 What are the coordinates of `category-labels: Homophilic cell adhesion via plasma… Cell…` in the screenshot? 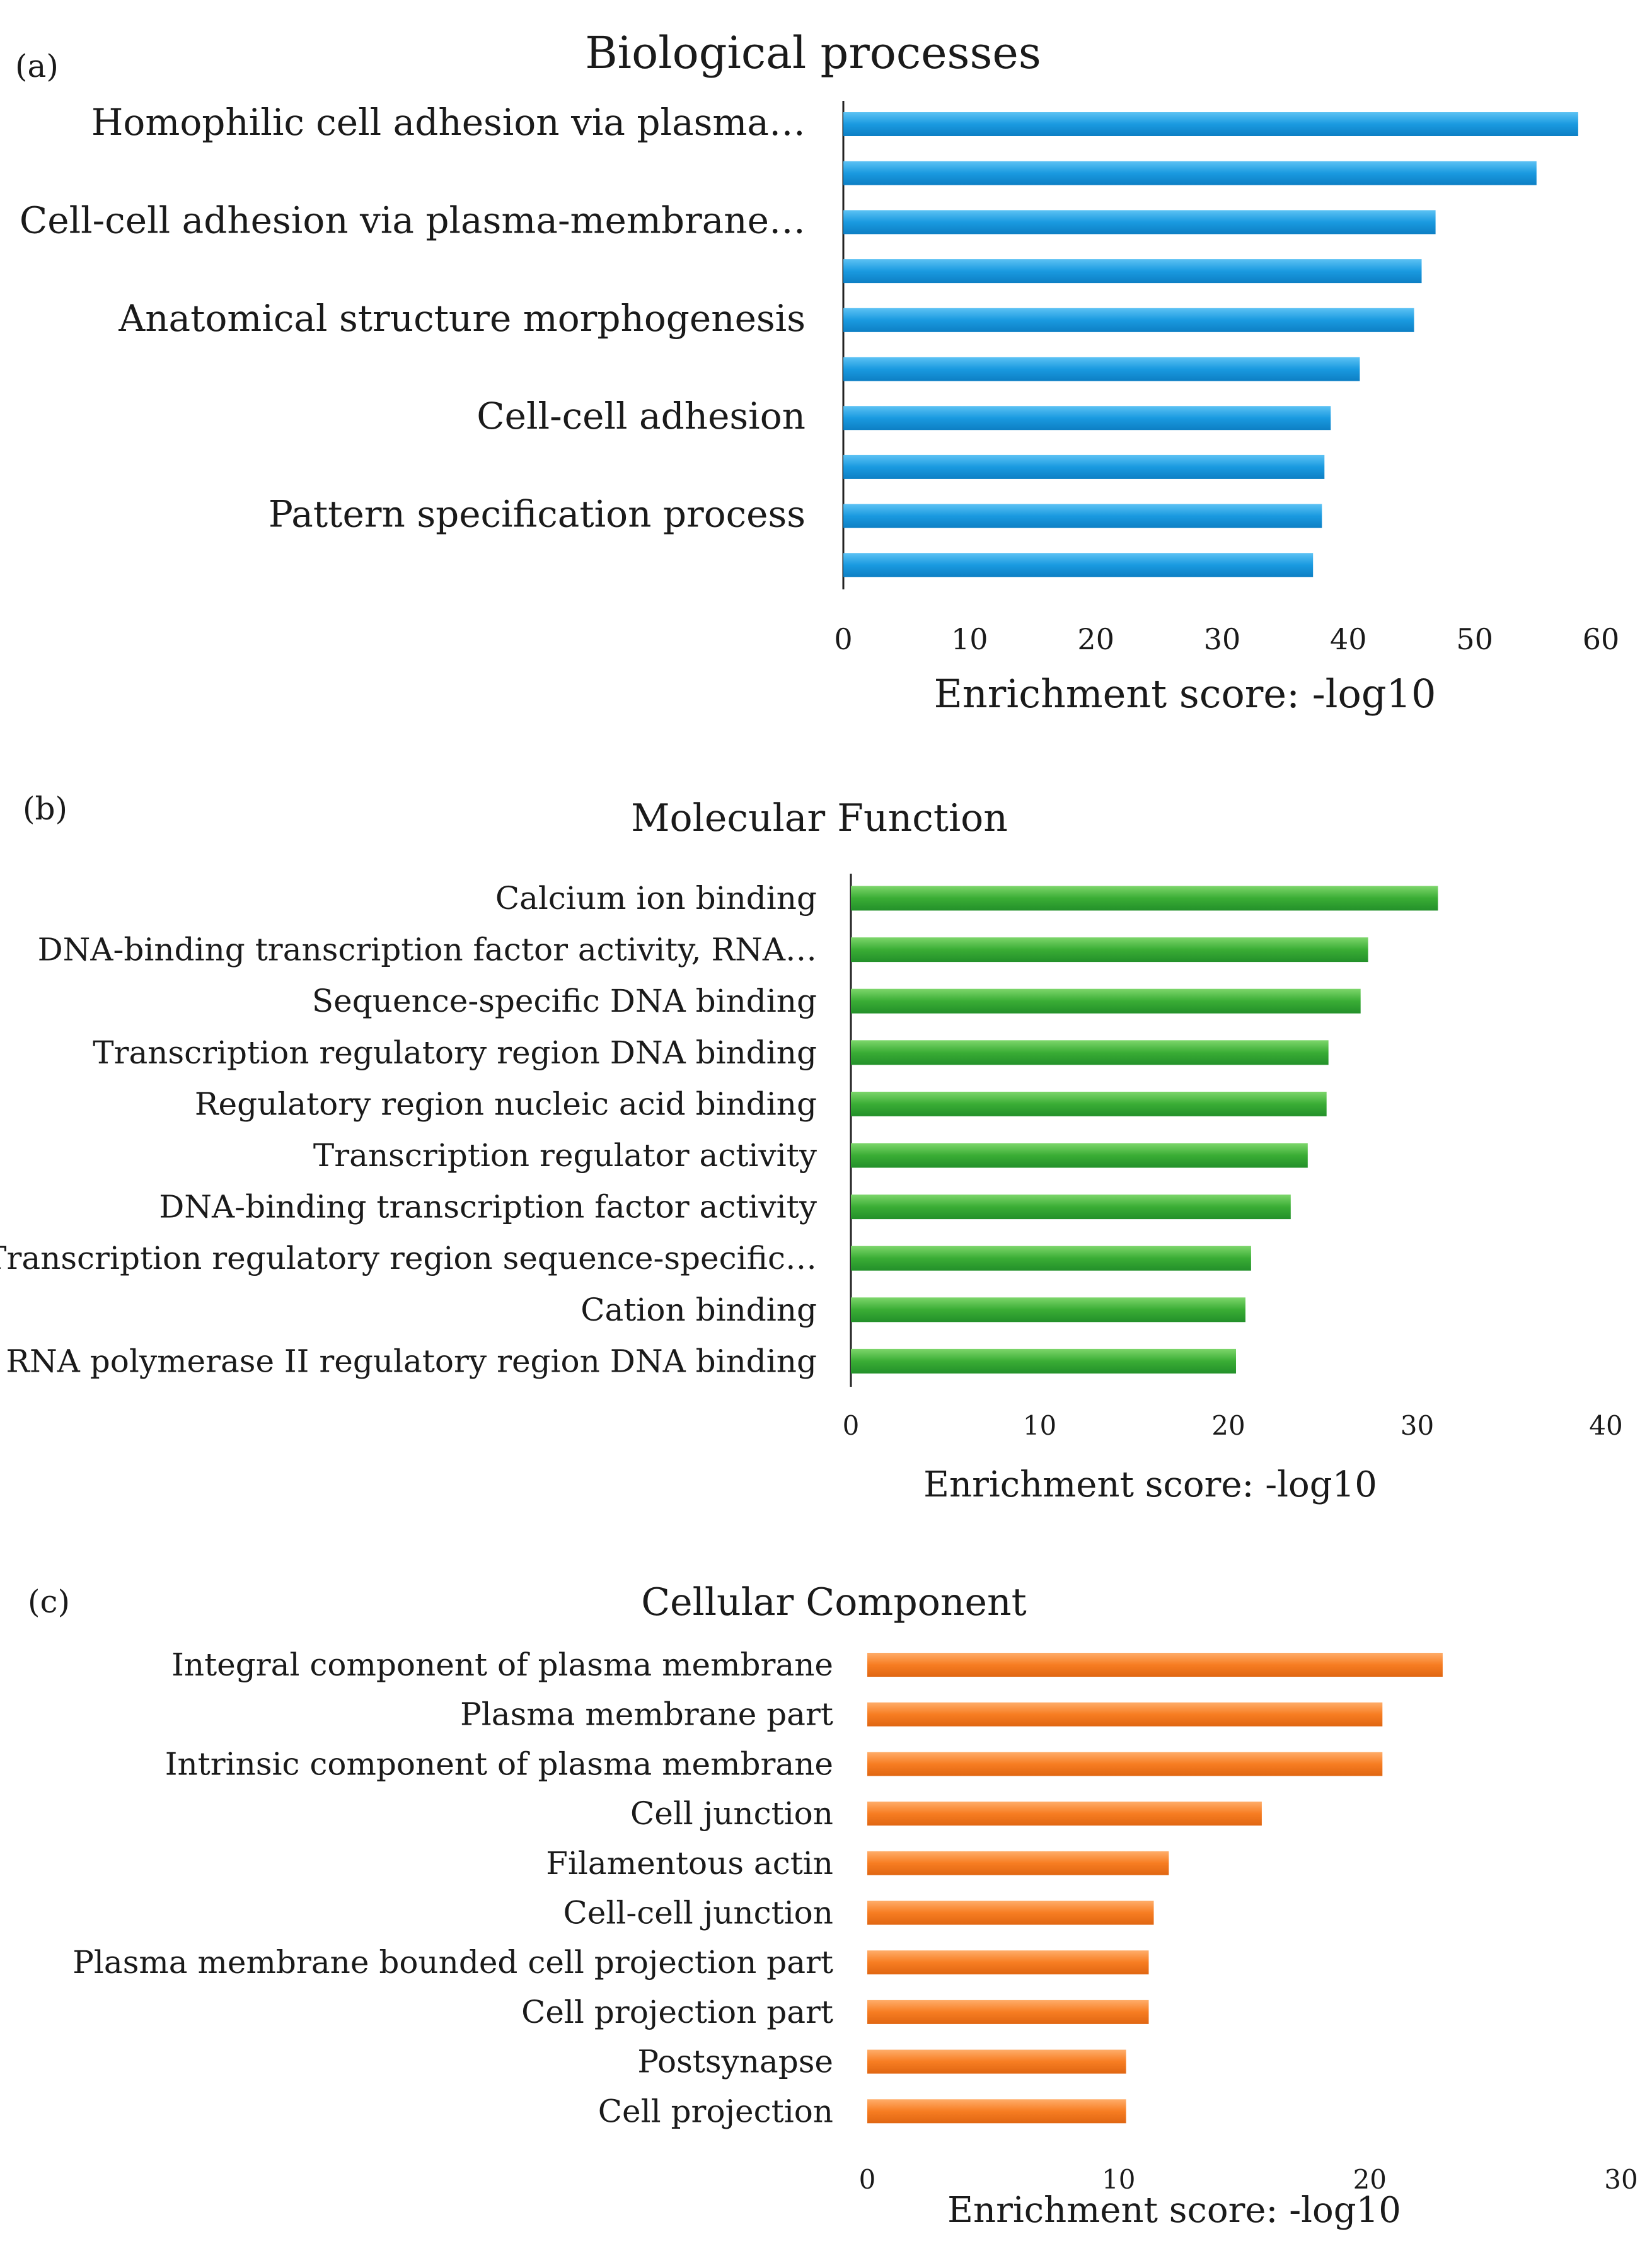 It's located at (413, 318).